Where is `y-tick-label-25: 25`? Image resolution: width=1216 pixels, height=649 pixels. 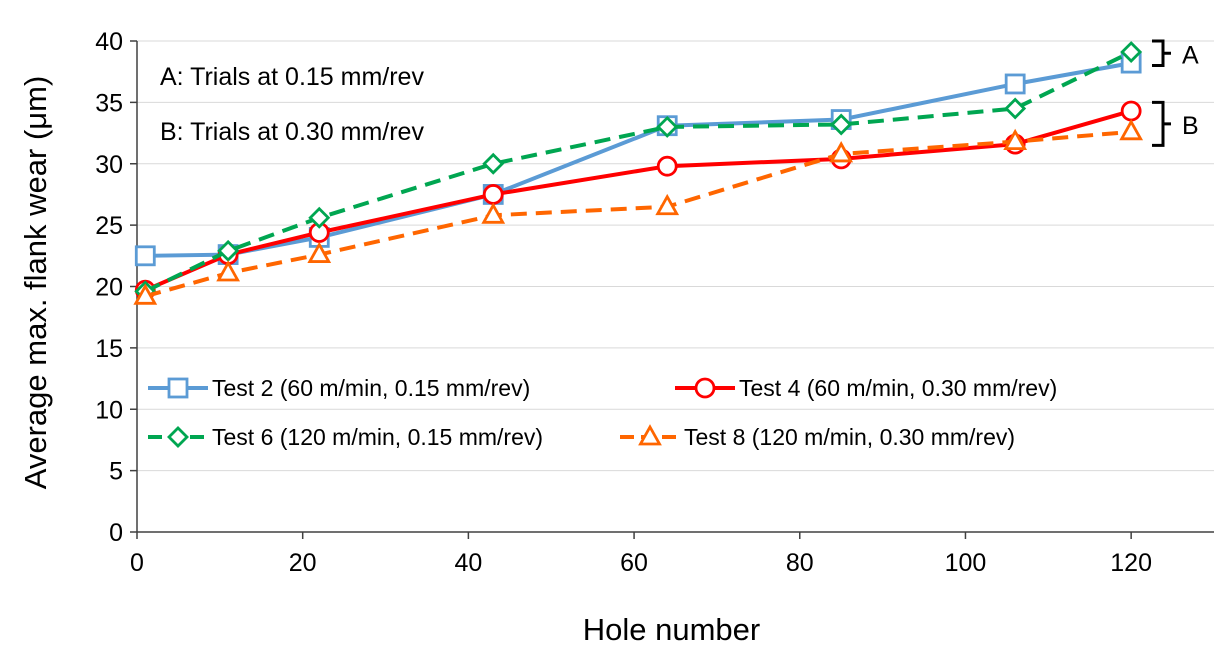 y-tick-label-25: 25 is located at coordinates (109, 226).